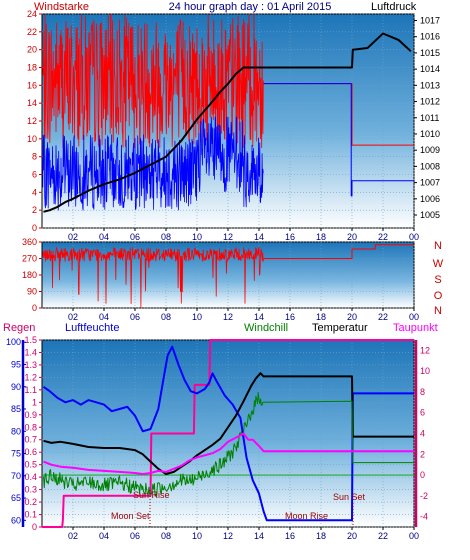 The width and height of the screenshot is (470, 560). I want to click on chart1-wind-noise, so click(153, 163).